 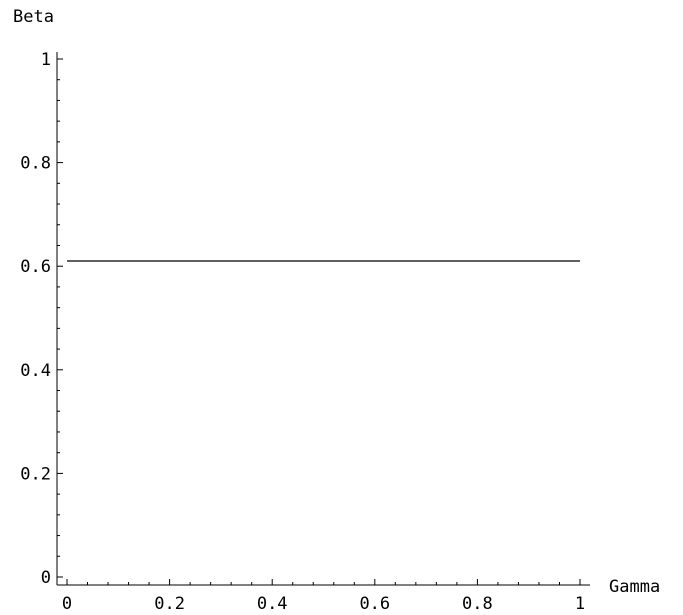 I want to click on y-tick-label: 0, so click(x=46, y=578).